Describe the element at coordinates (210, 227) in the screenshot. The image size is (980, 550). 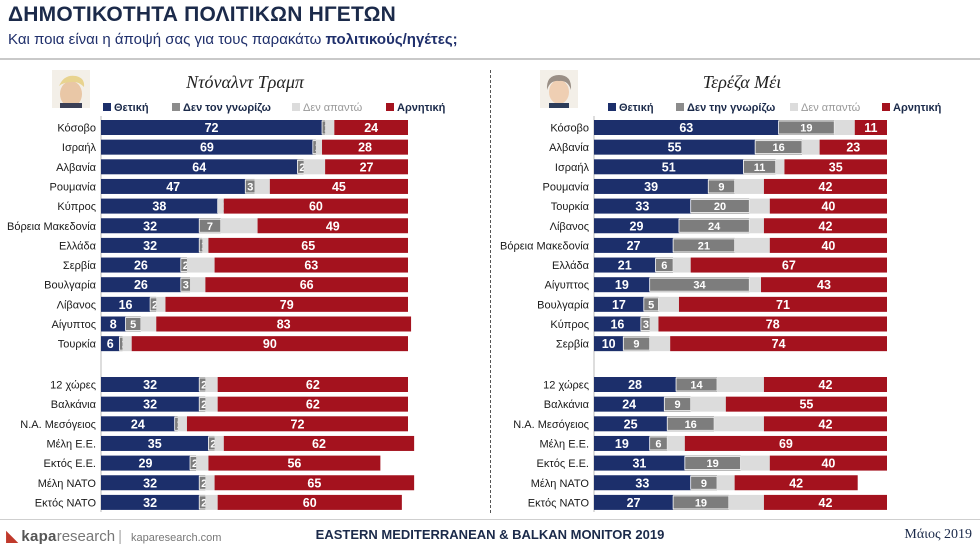
I see `data-label: 7` at that location.